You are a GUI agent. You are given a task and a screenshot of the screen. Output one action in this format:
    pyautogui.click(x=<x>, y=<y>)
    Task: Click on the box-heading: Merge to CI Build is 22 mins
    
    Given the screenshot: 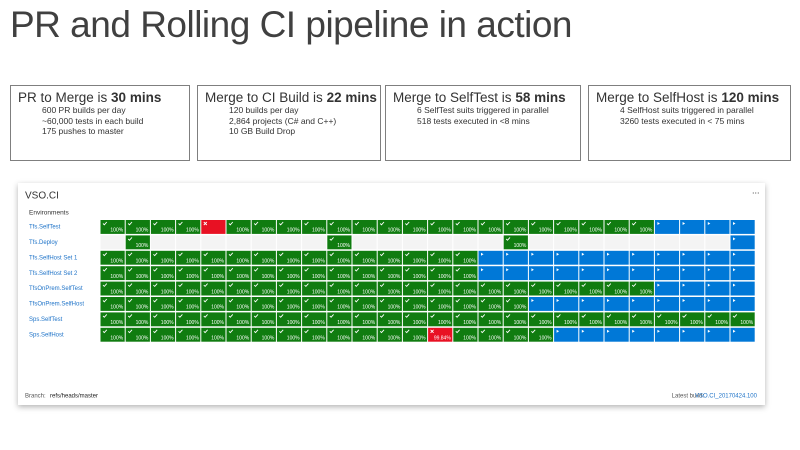 What is the action you would take?
    pyautogui.click(x=291, y=97)
    